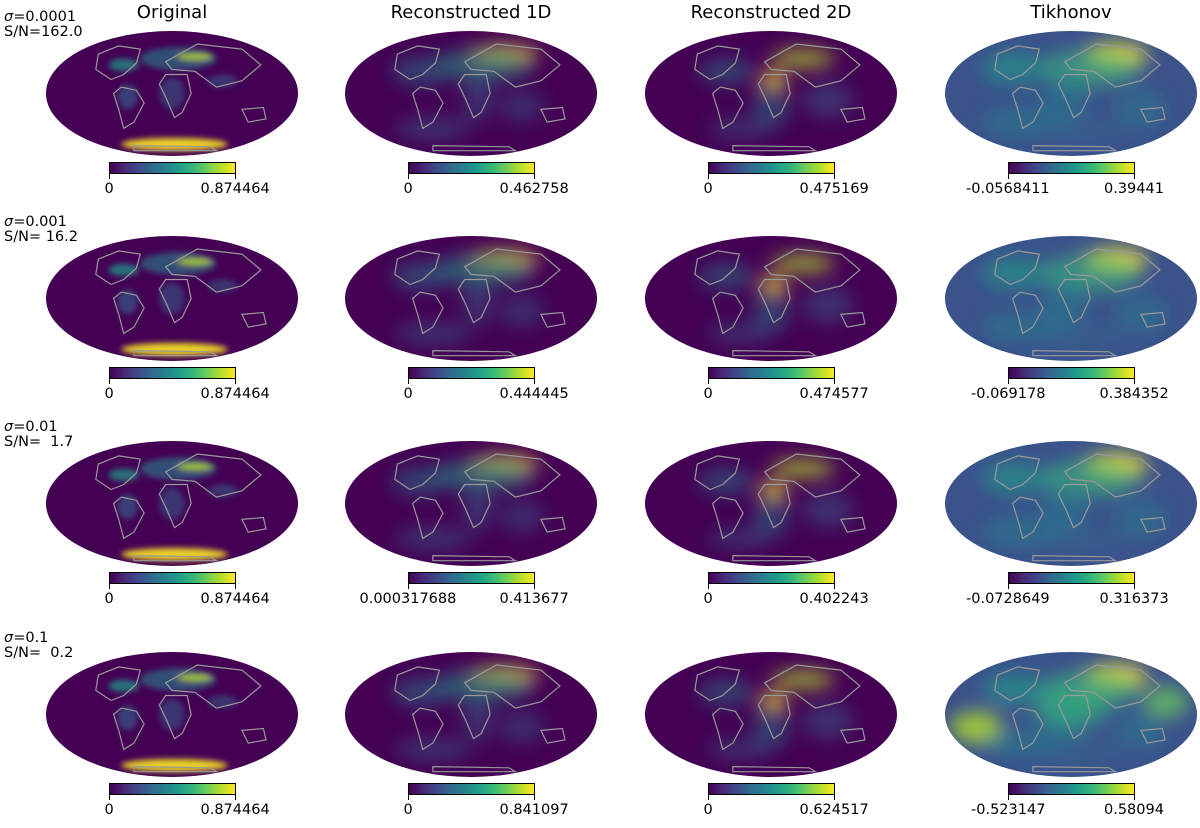 Image resolution: width=1200 pixels, height=828 pixels. I want to click on sigma-value: =0.0001, so click(45, 17).